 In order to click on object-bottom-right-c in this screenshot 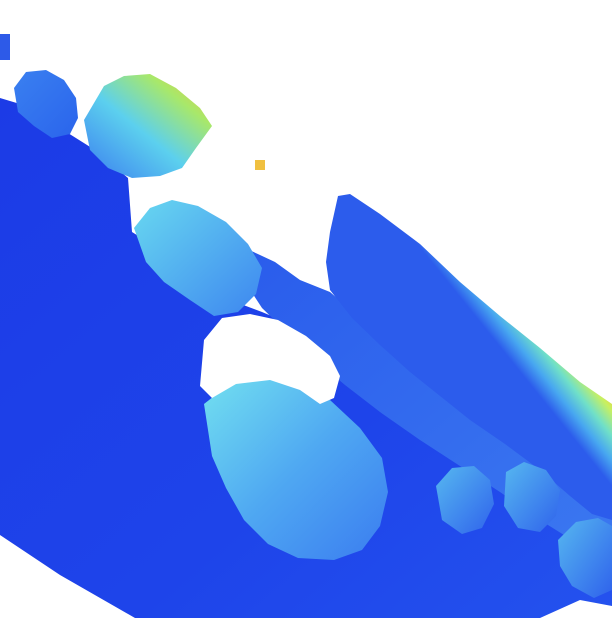, I will do `click(585, 558)`.